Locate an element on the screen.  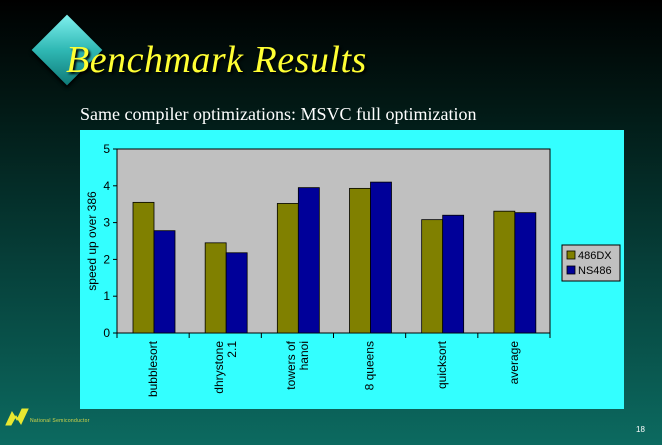
slide-title: Benchmark Results is located at coordinates (216, 60).